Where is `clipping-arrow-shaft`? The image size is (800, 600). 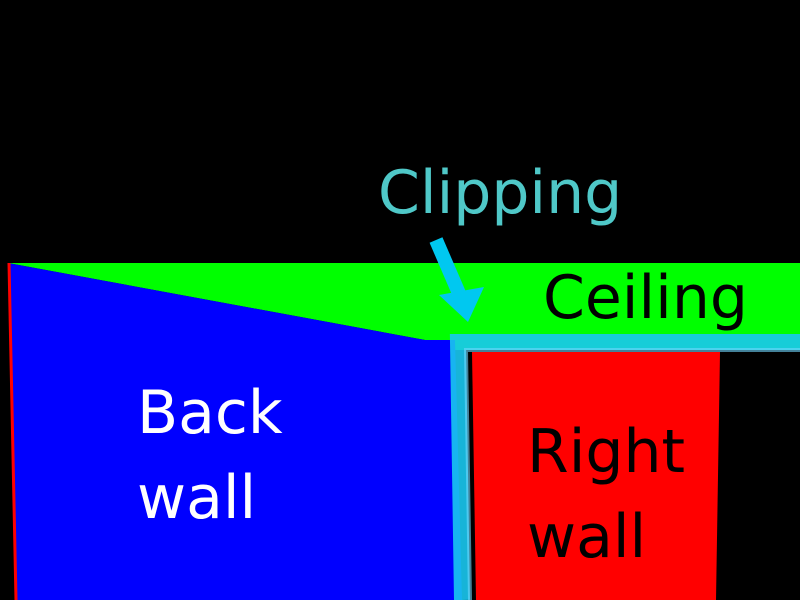
clipping-arrow-shaft is located at coordinates (448, 269).